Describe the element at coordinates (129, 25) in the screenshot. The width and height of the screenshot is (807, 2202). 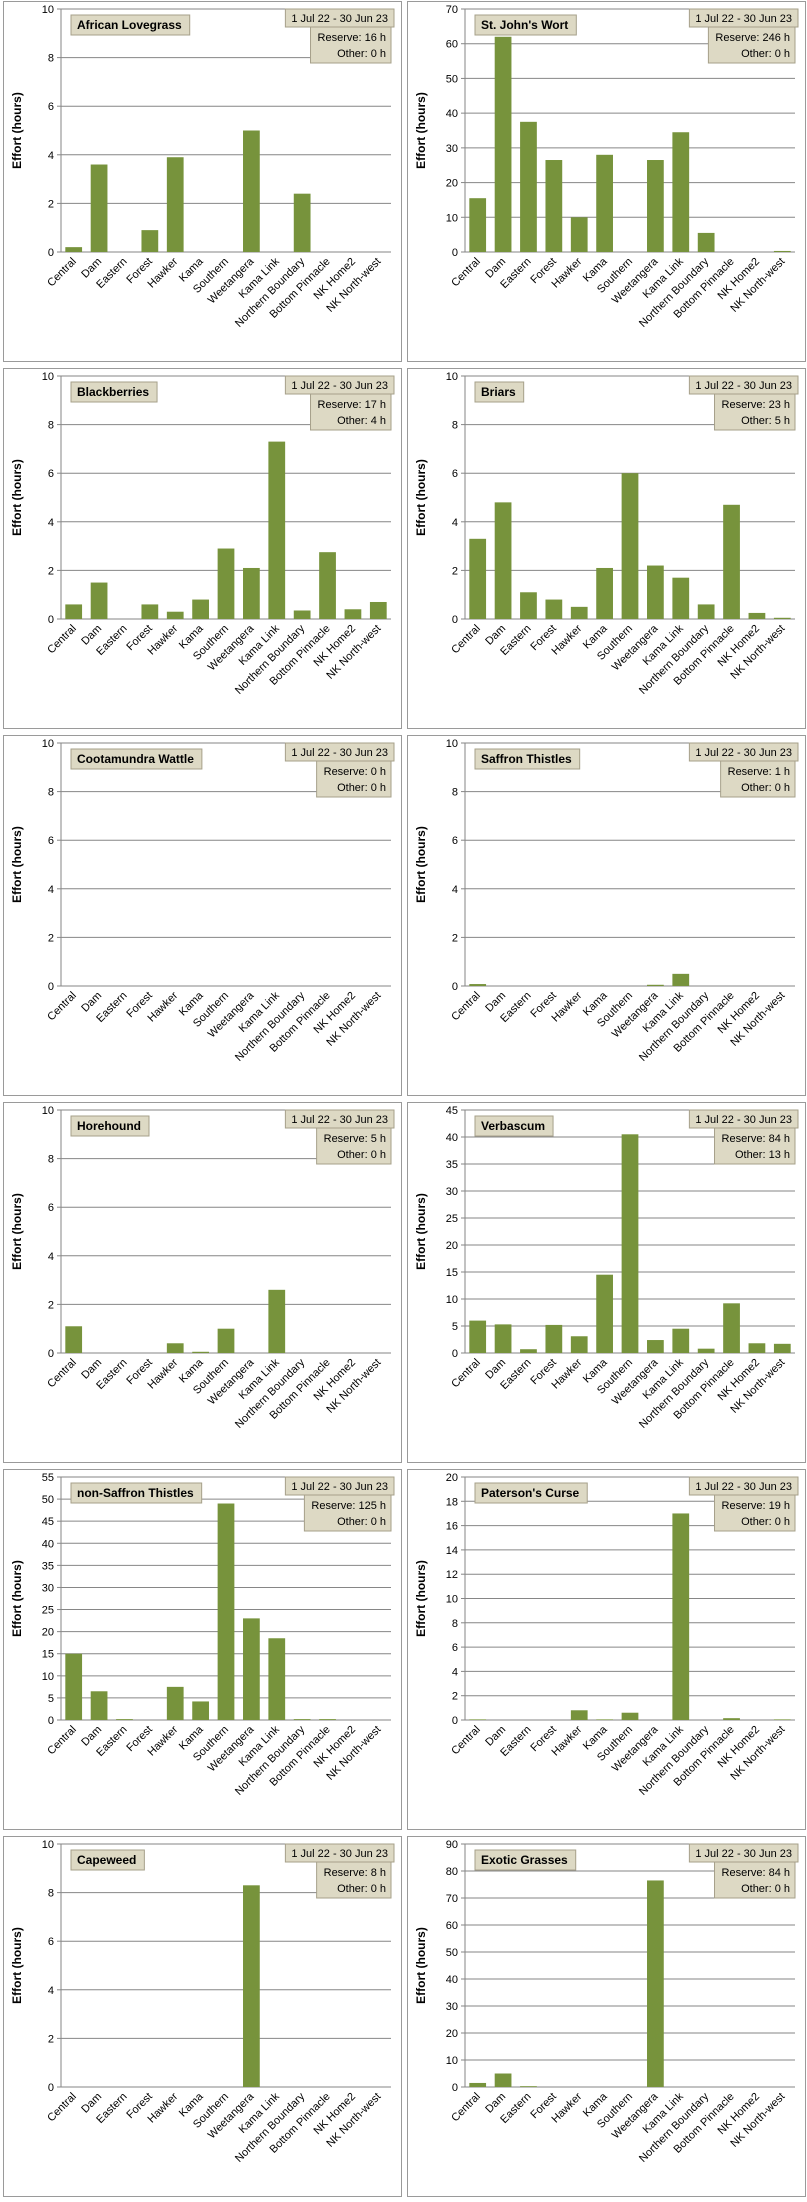
I see `chart-title: African Lovegrass` at that location.